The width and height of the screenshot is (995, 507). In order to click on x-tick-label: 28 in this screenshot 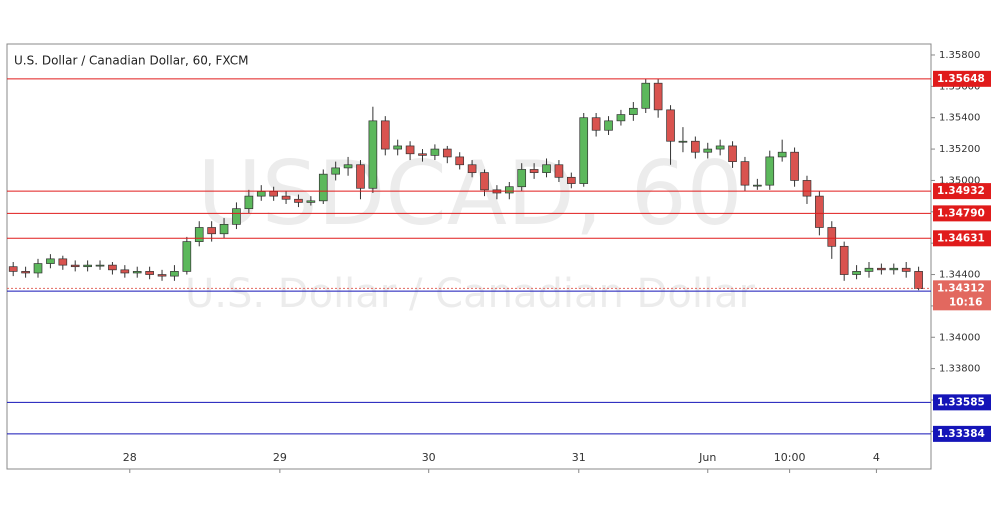, I will do `click(130, 457)`.